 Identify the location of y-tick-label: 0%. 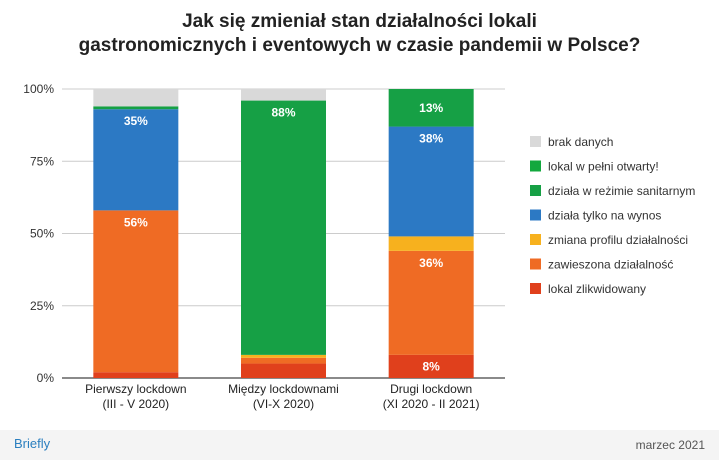
(46, 378).